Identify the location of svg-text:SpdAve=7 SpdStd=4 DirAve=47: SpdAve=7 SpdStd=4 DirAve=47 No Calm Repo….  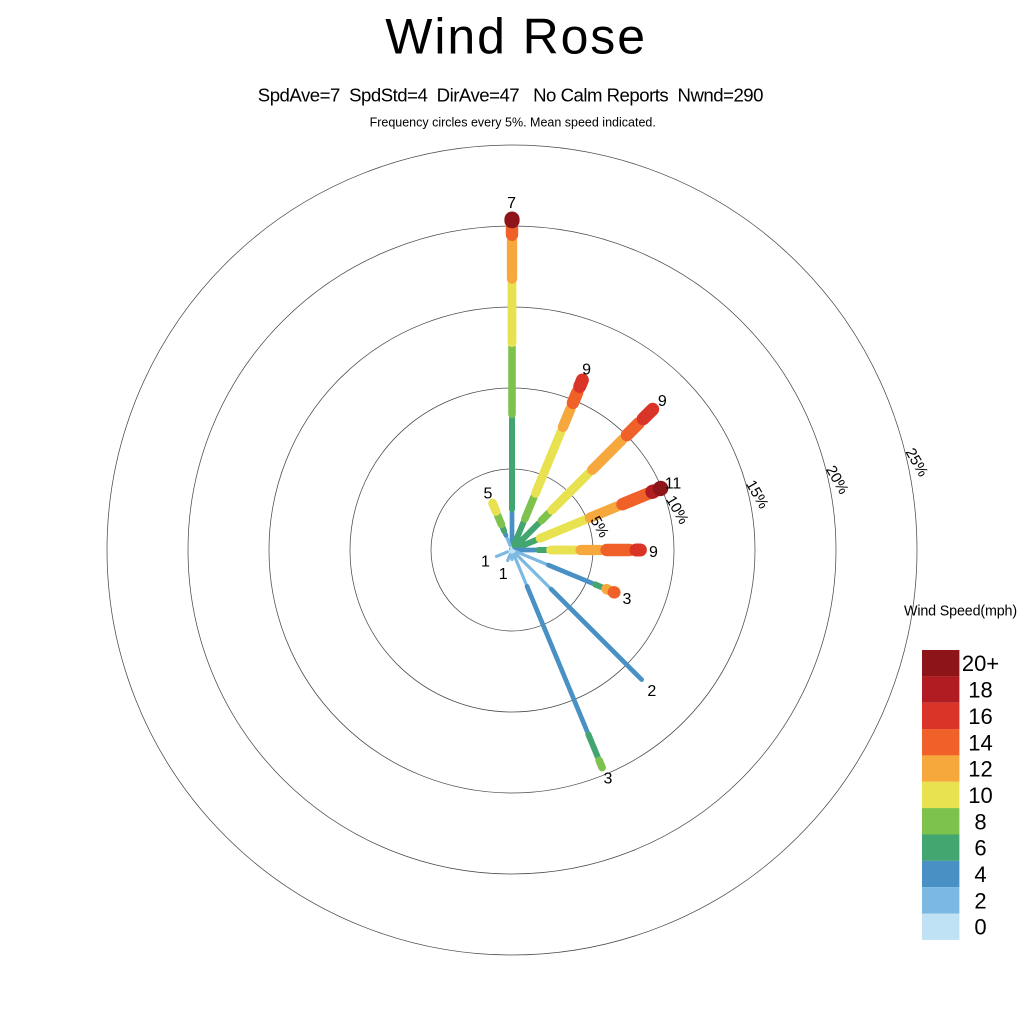
(510, 95).